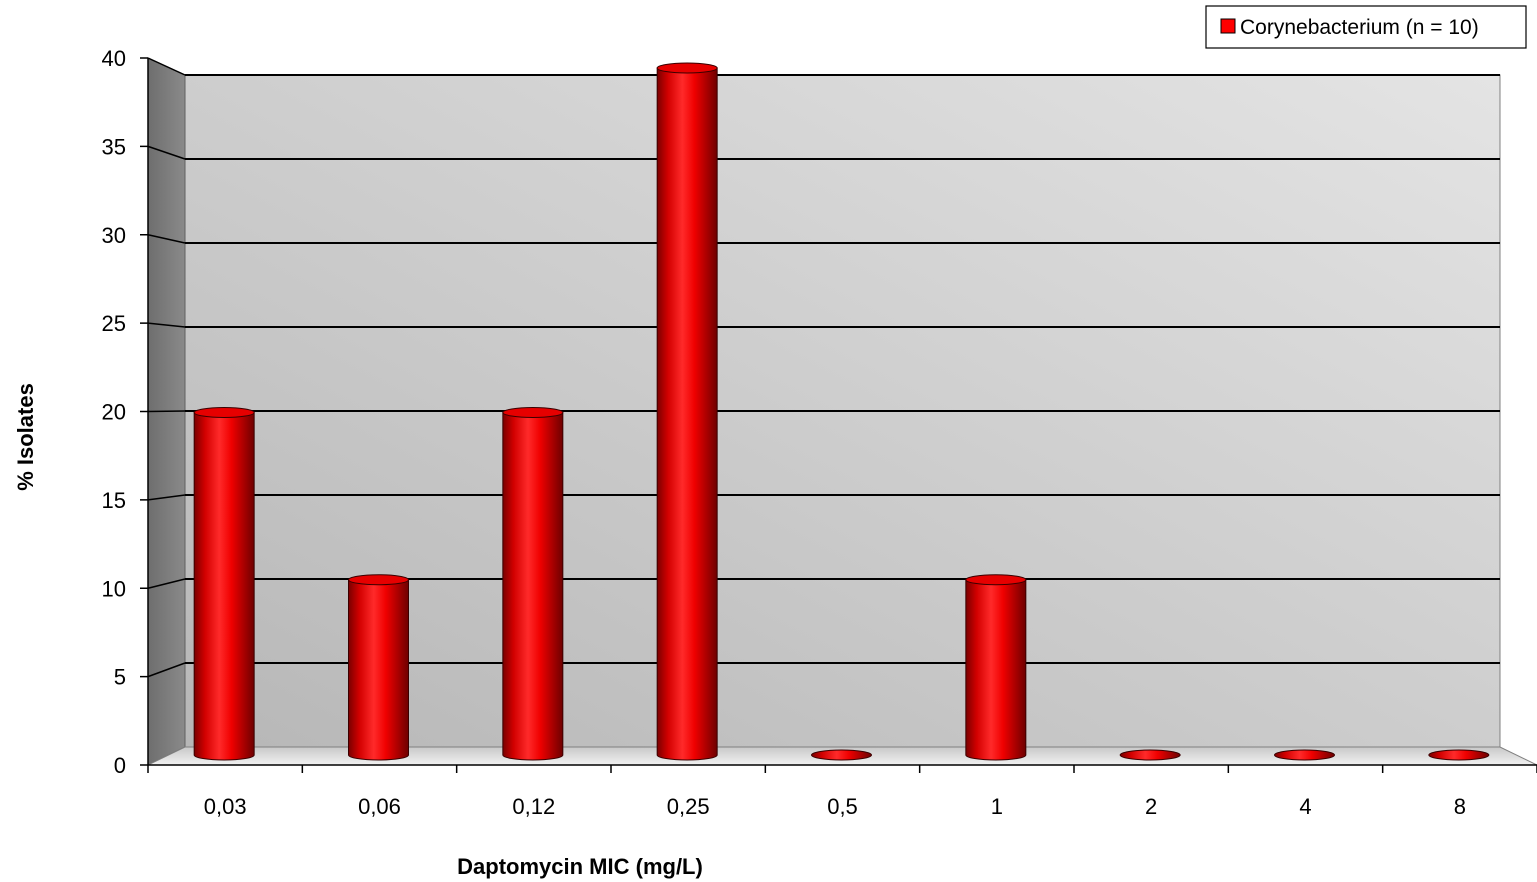 The height and width of the screenshot is (882, 1537). I want to click on y-tick-label: 25, so click(114, 323).